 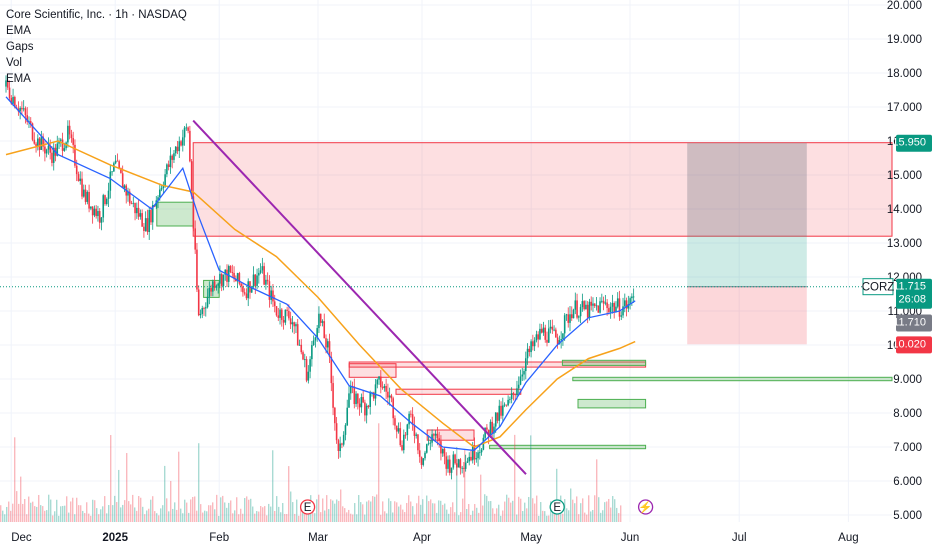 I want to click on target-price-tag-text: 15.950, so click(x=909, y=143).